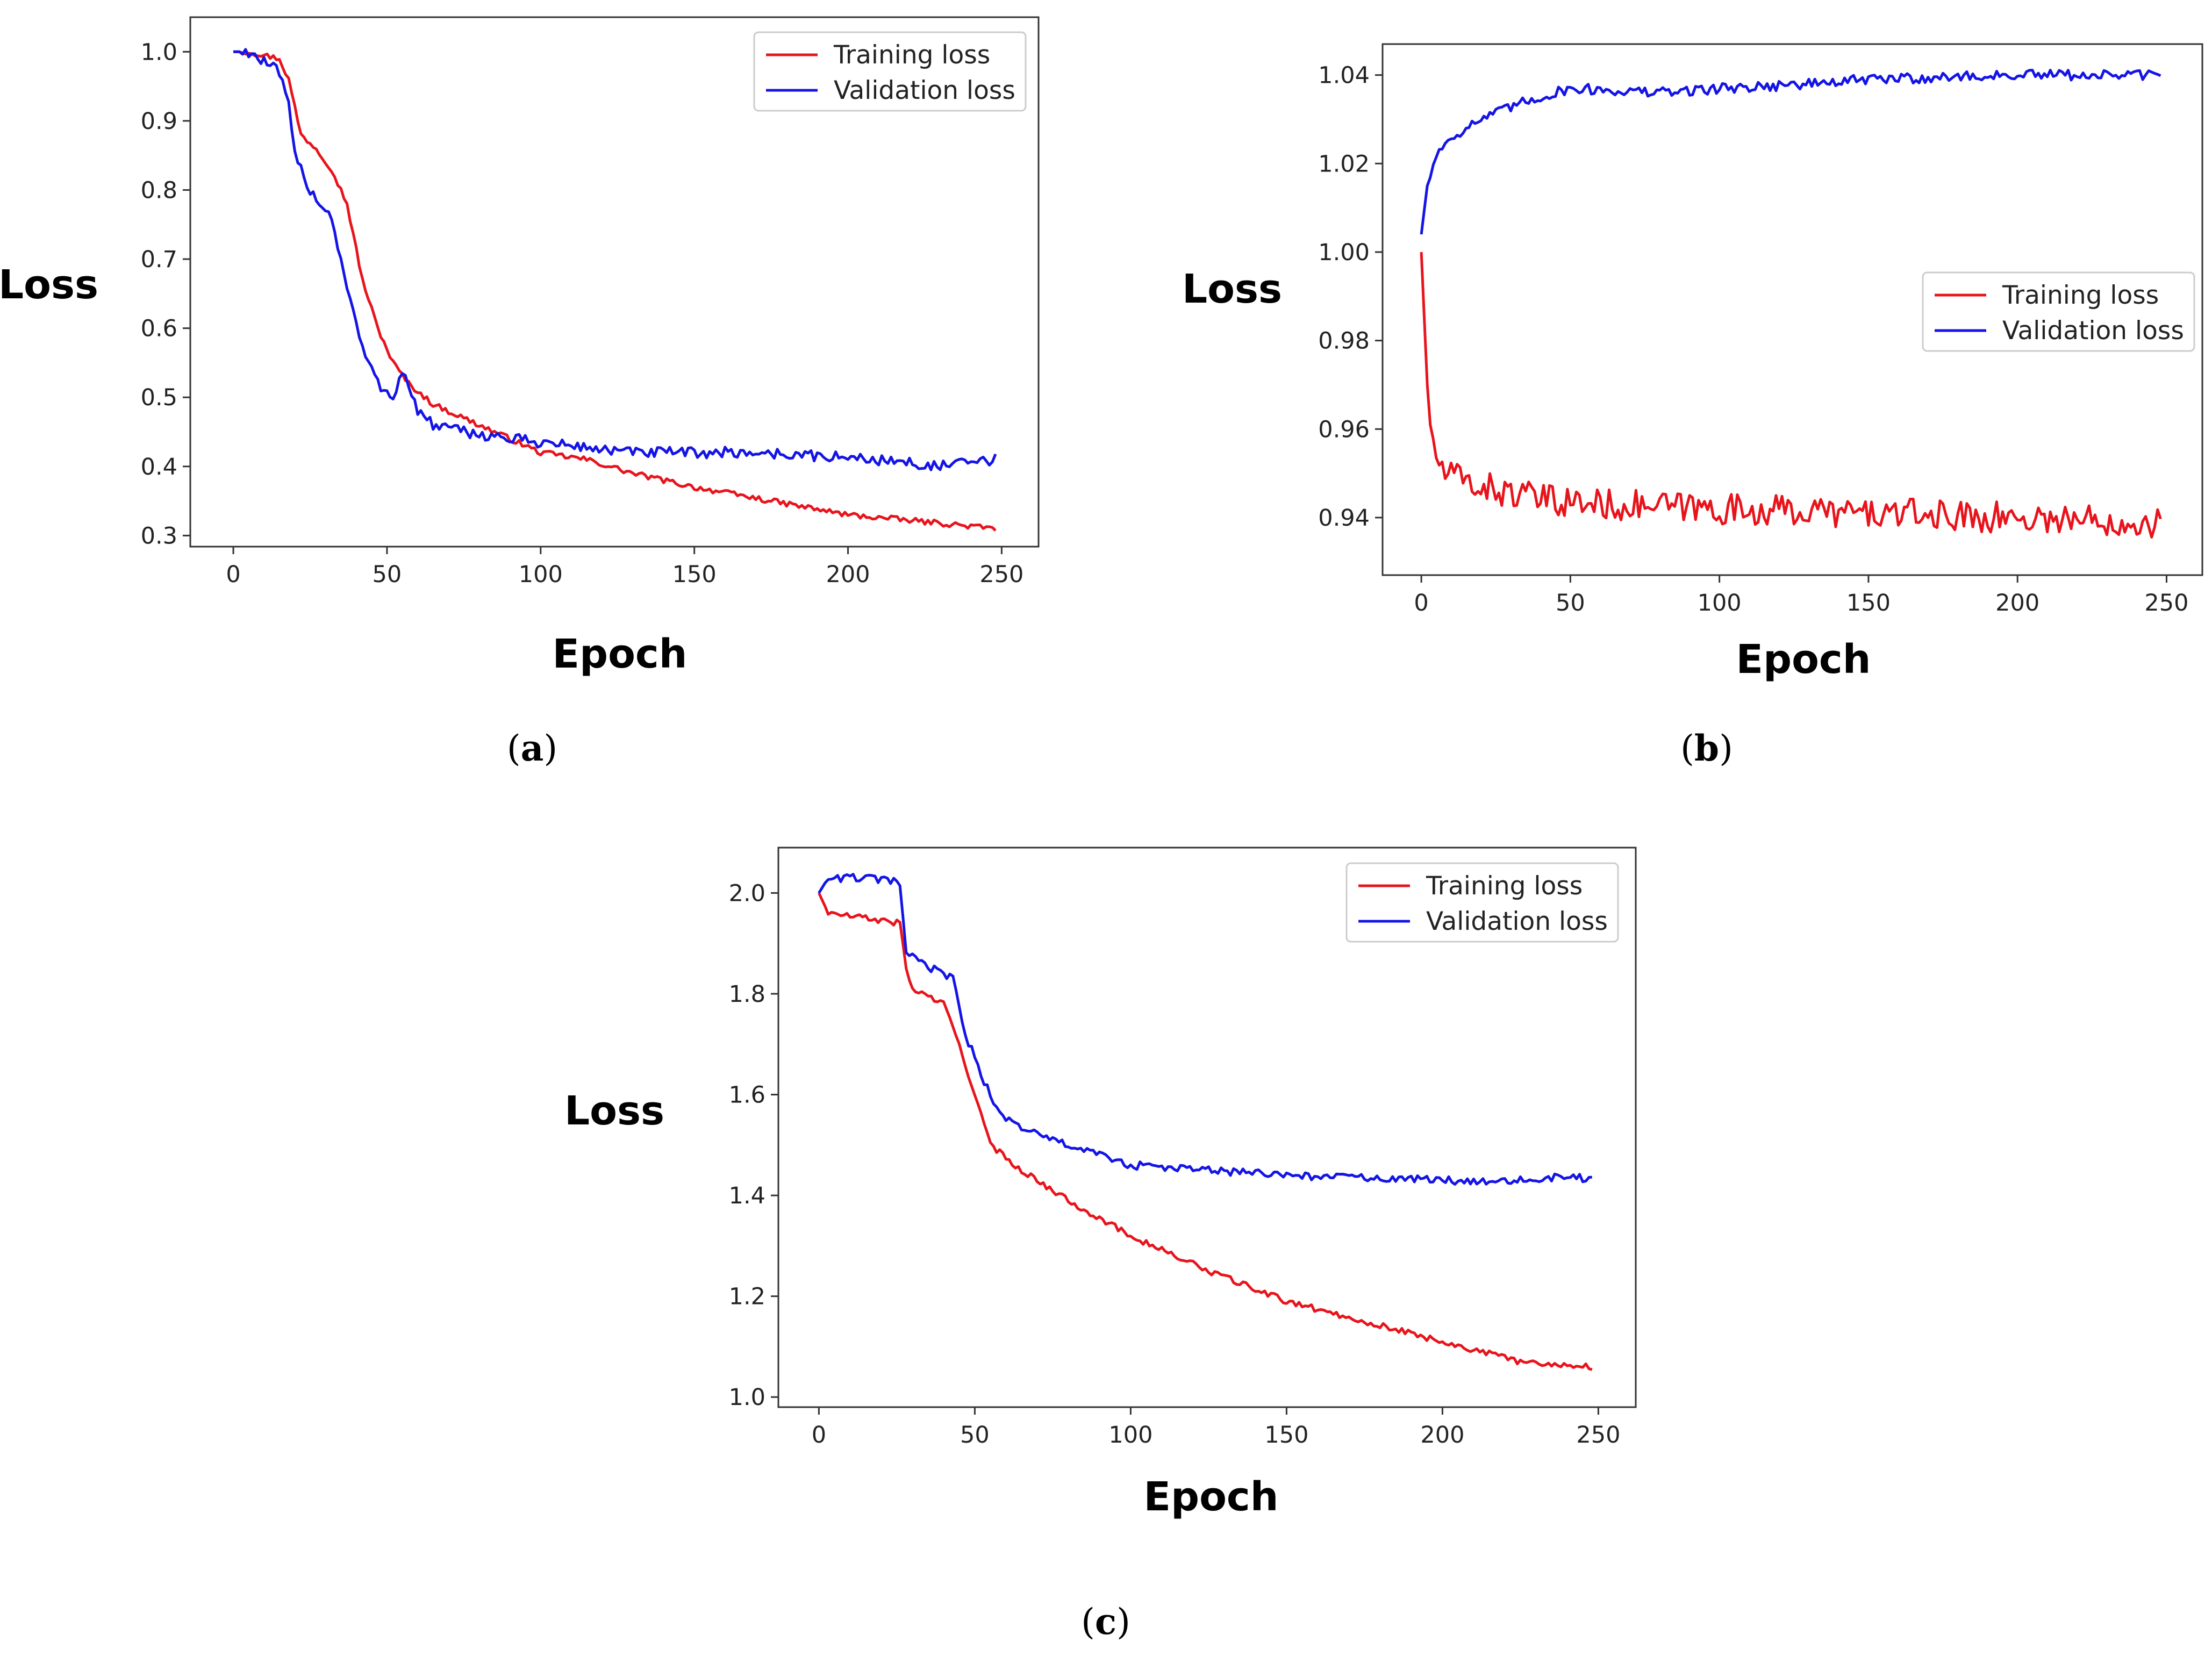 The image size is (2212, 1656). What do you see at coordinates (1344, 429) in the screenshot?
I see `y-tick-label: 0.96` at bounding box center [1344, 429].